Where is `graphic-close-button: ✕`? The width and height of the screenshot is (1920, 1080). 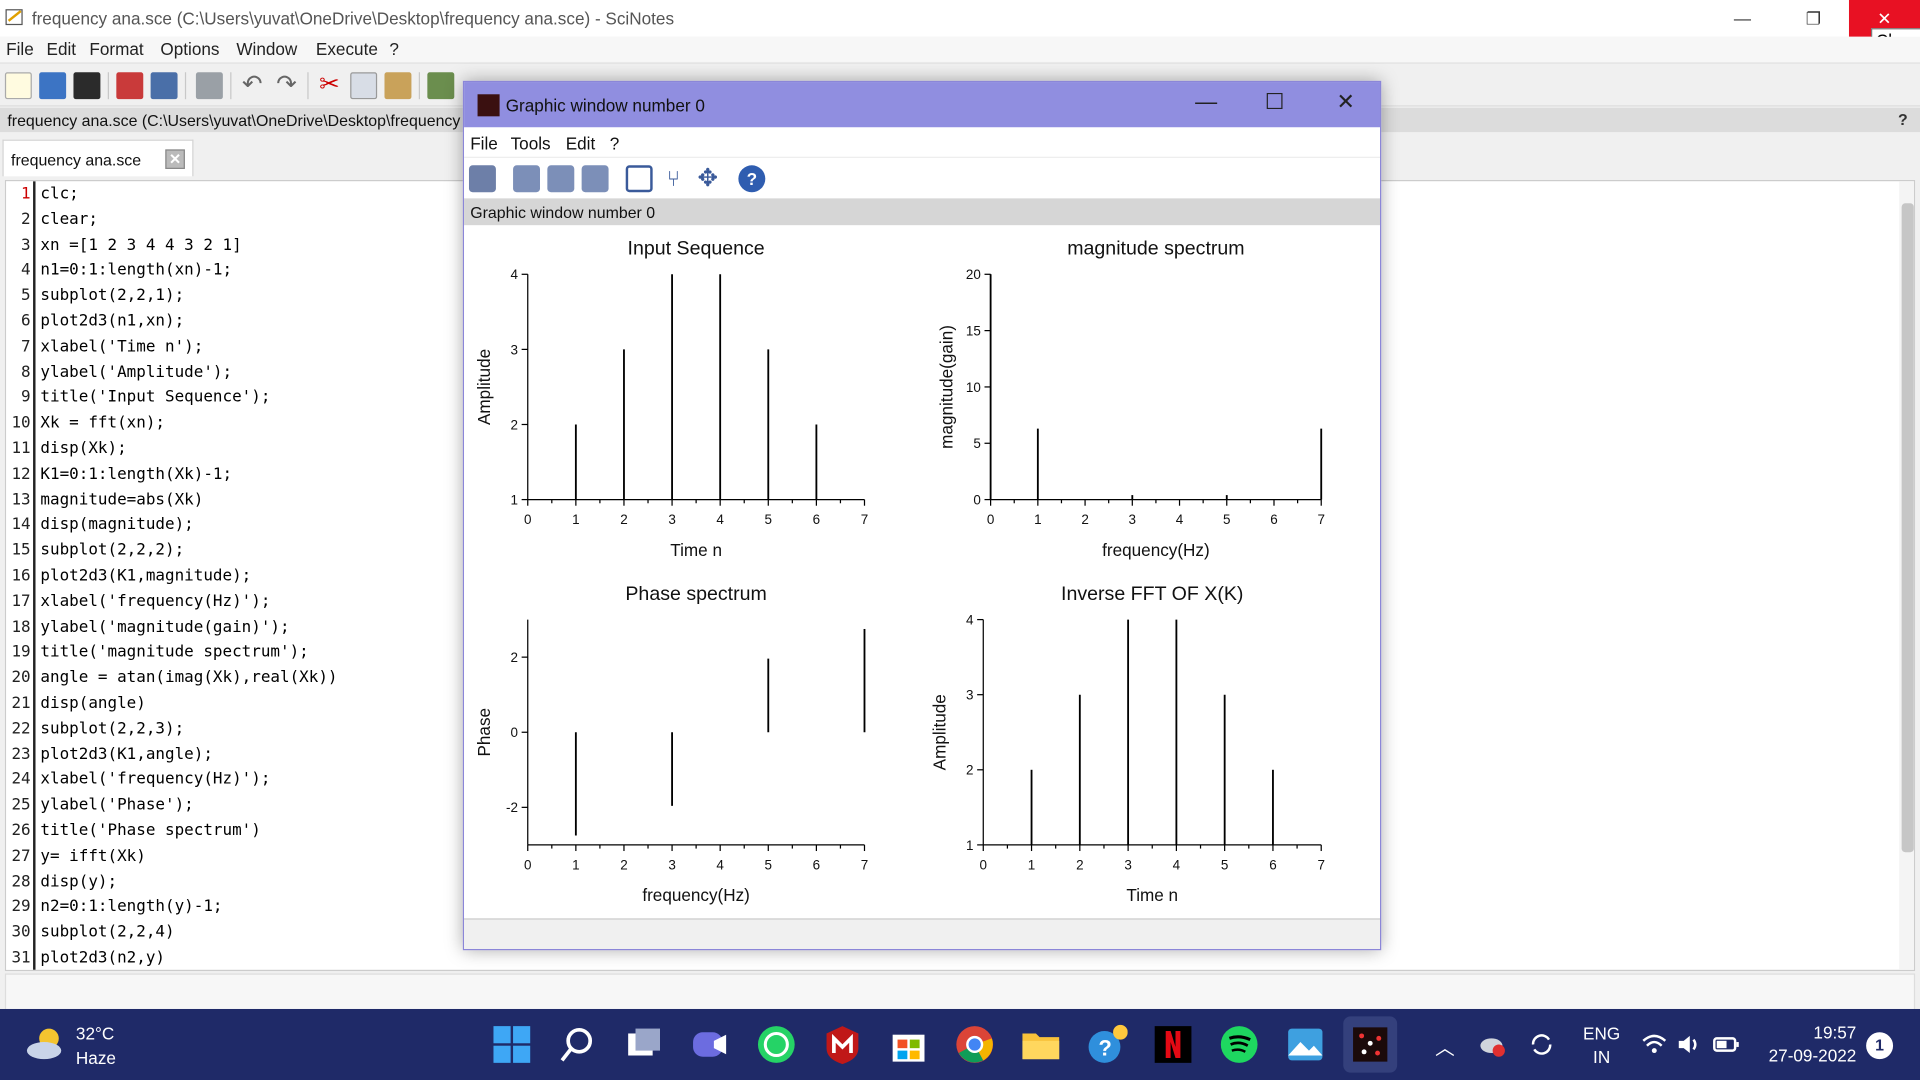 graphic-close-button: ✕ is located at coordinates (1345, 101).